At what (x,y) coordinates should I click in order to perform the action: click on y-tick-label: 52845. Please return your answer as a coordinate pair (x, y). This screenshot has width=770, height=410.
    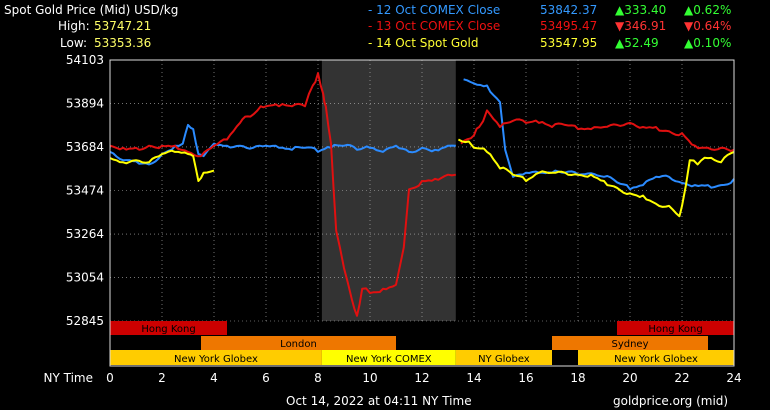
    Looking at the image, I should click on (85, 321).